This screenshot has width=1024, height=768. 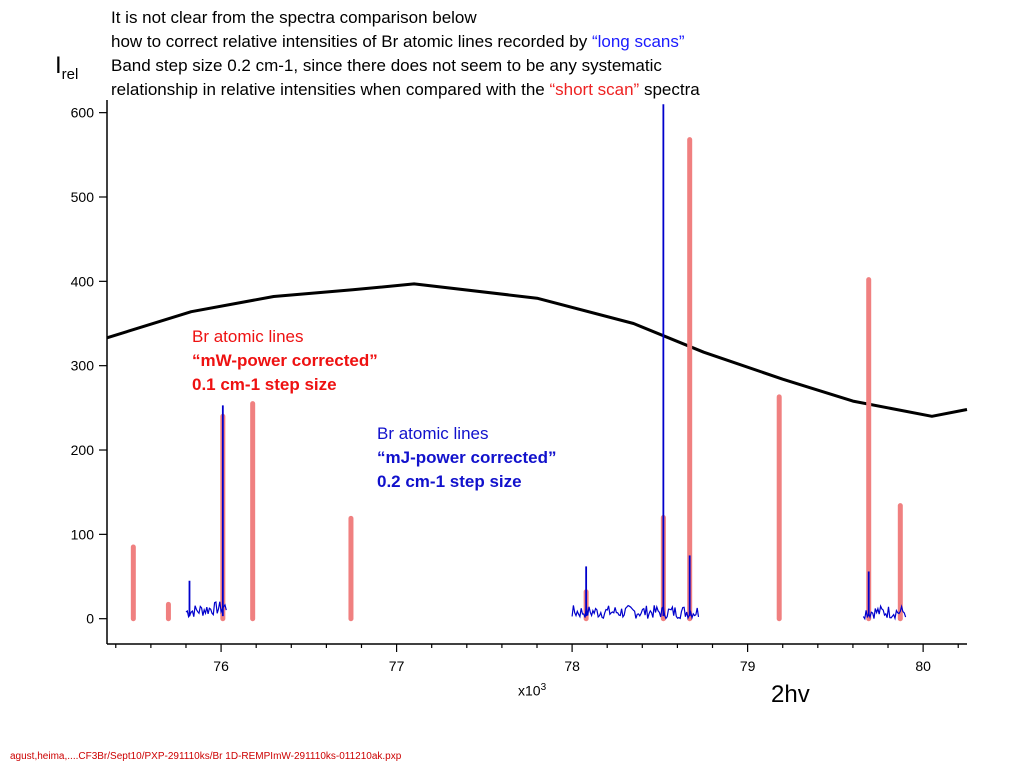 I want to click on y-tick-label: 0, so click(x=90, y=619).